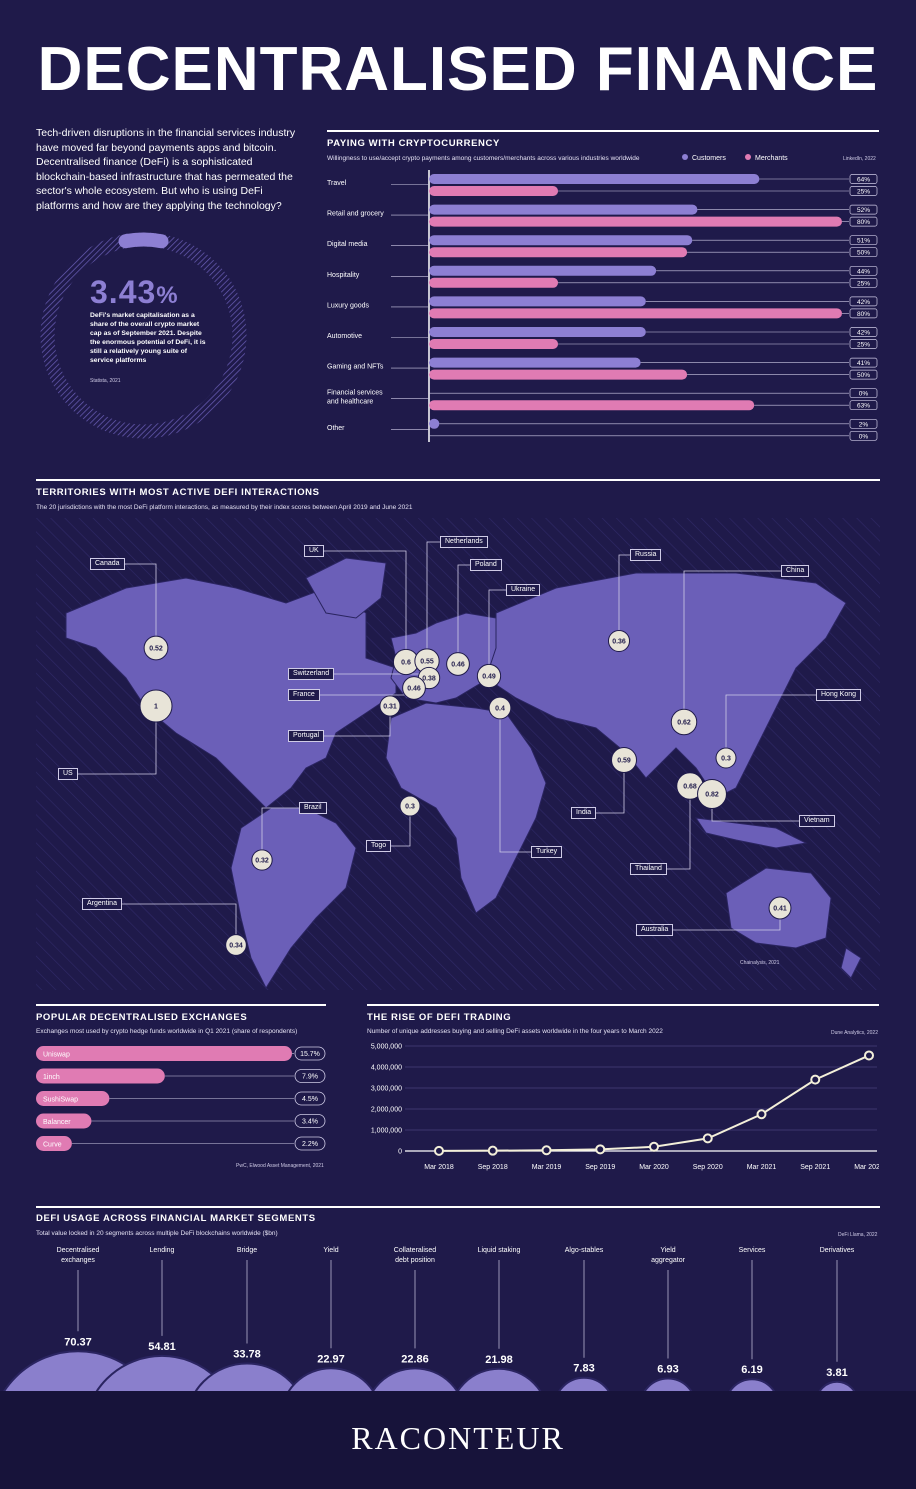 This screenshot has width=916, height=1489. Describe the element at coordinates (499, 1360) in the screenshot. I see `segment-value: 21.98` at that location.